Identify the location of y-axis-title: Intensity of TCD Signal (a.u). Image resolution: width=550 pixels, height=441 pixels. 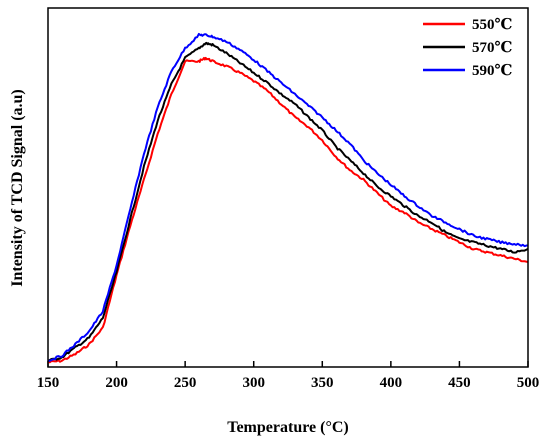
(17, 188).